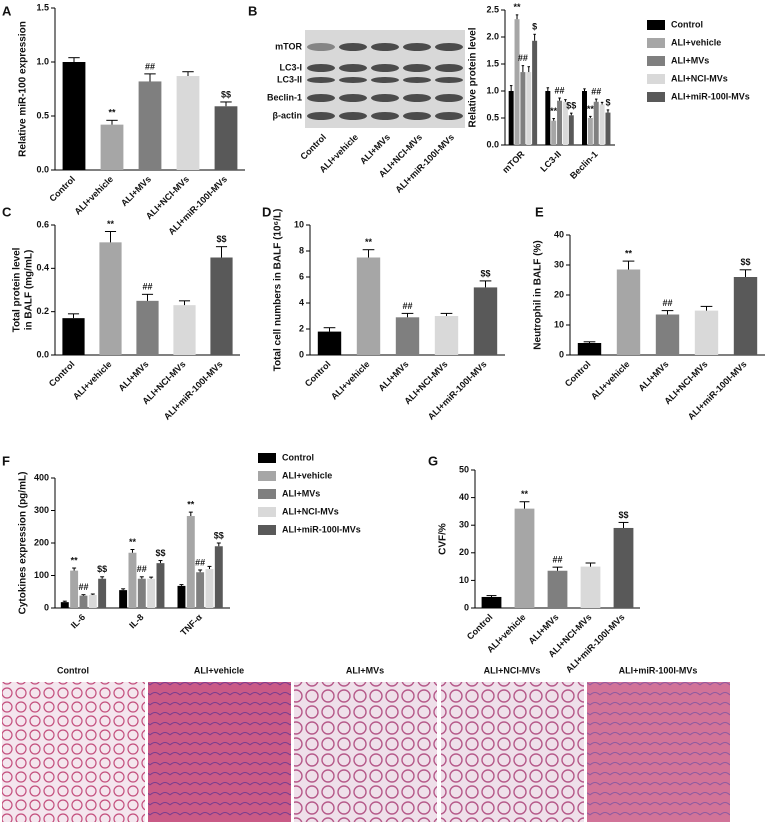 The height and width of the screenshot is (824, 778). I want to click on panel-letter: F, so click(6, 460).